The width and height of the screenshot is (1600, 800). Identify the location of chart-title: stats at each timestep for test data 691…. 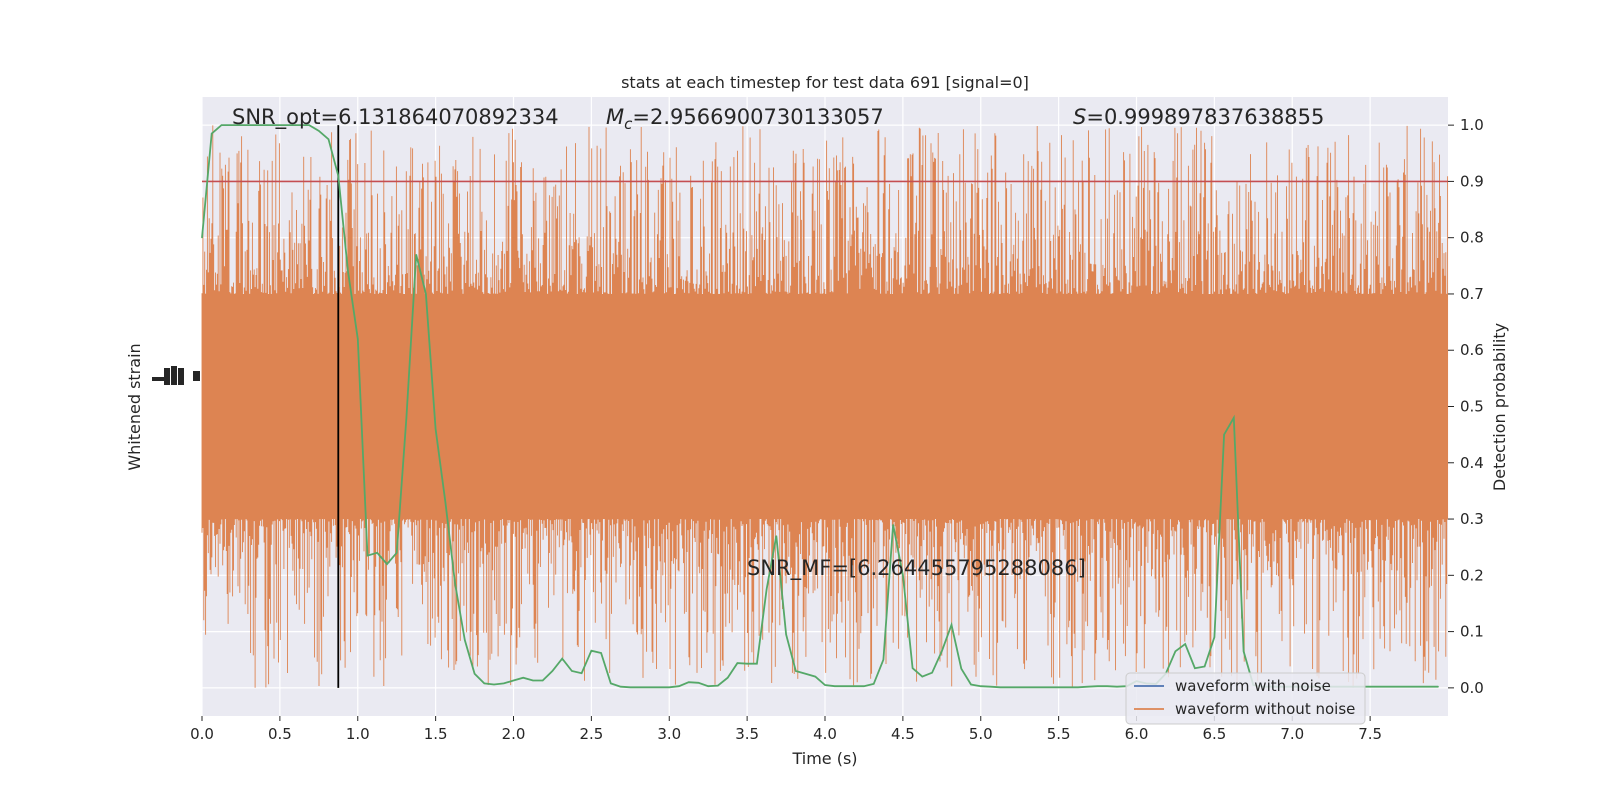
(825, 82).